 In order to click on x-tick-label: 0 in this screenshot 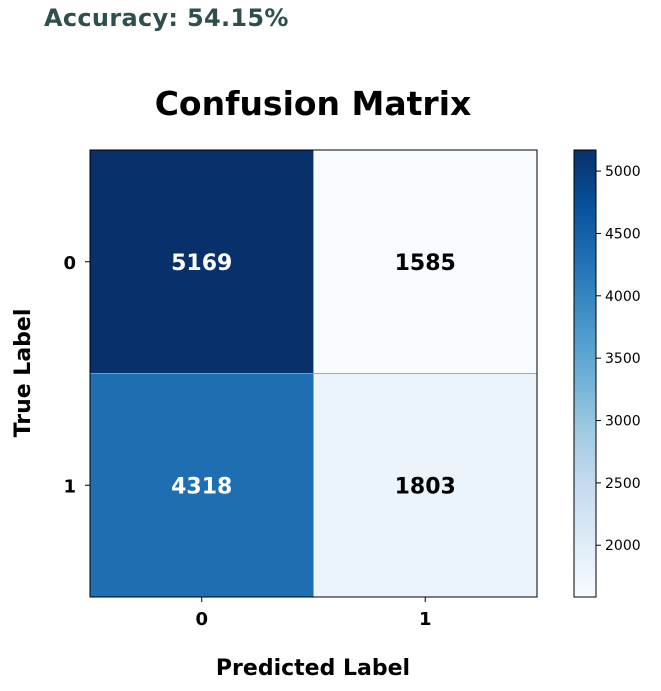, I will do `click(201, 619)`.